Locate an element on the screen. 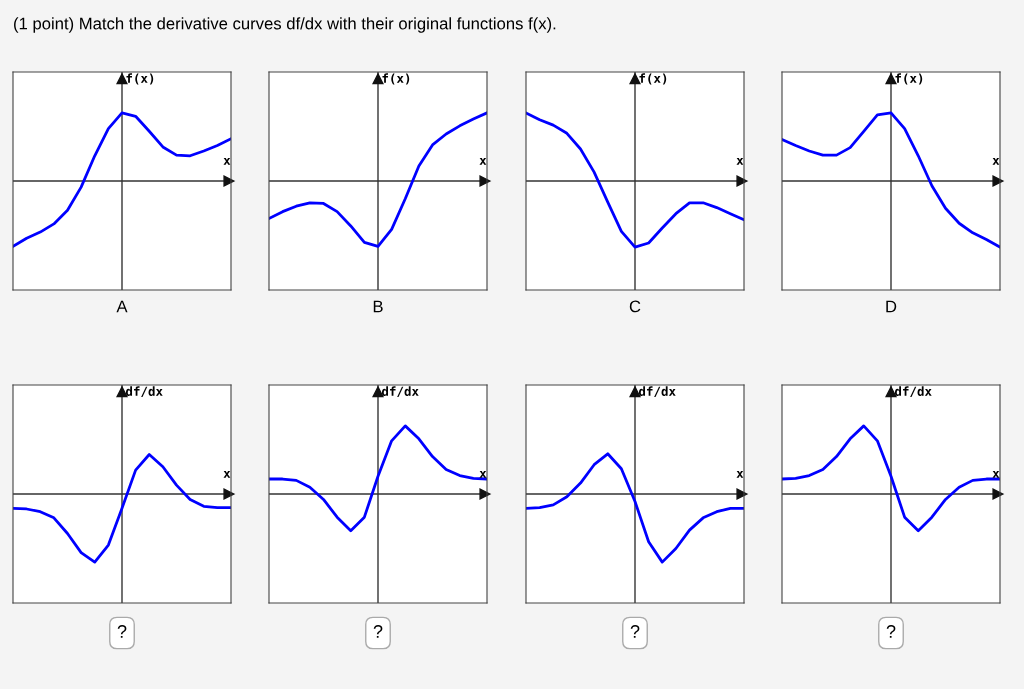 The width and height of the screenshot is (1024, 689). text: B is located at coordinates (378, 306).